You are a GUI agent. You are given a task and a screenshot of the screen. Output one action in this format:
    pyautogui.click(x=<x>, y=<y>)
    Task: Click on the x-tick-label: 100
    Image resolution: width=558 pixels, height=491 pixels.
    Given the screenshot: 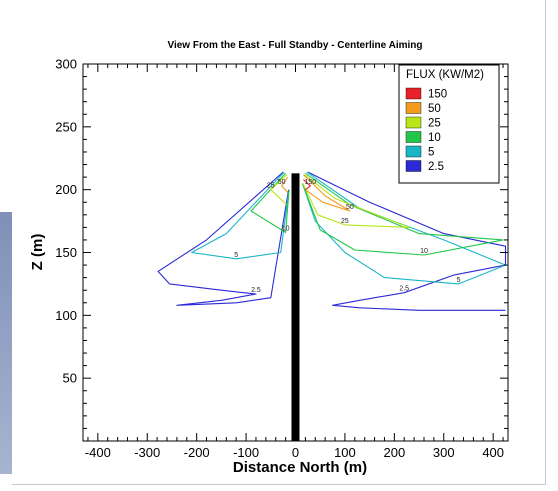 What is the action you would take?
    pyautogui.click(x=345, y=452)
    